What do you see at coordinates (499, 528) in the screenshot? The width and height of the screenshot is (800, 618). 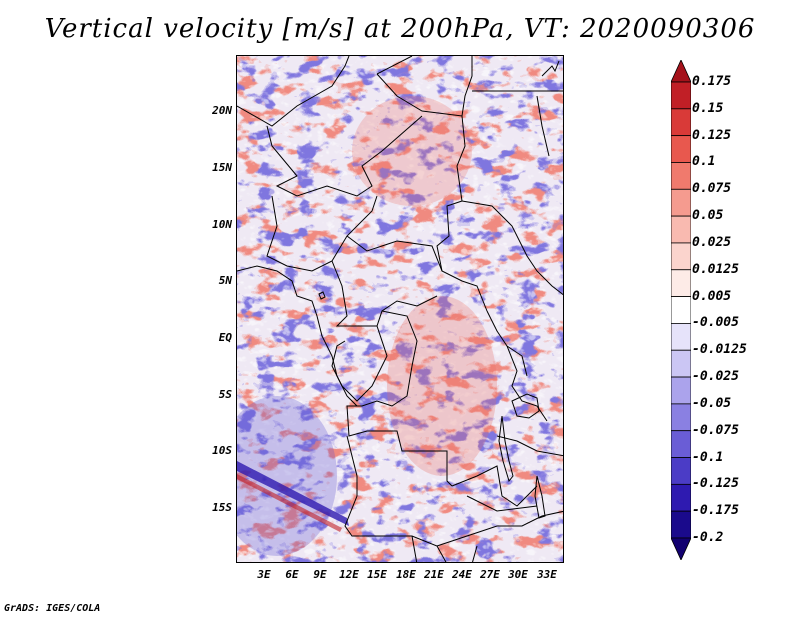 I see `border-zimbabwe` at bounding box center [499, 528].